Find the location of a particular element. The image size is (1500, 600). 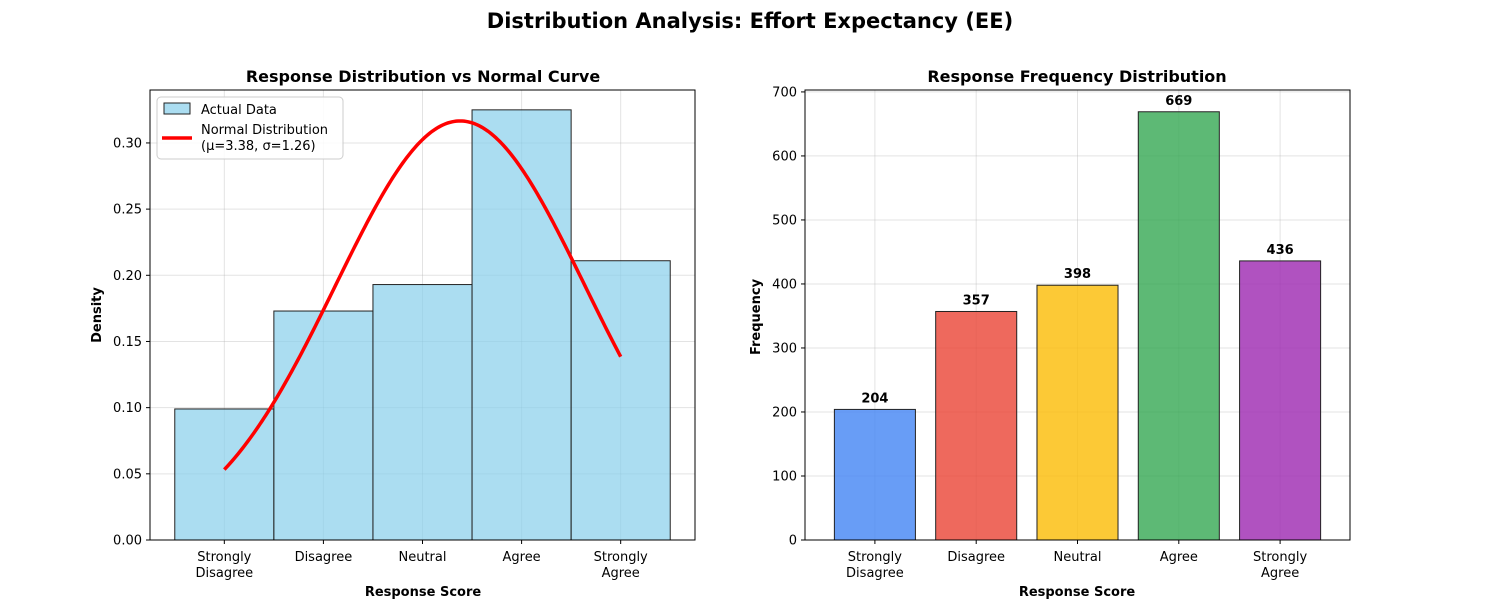

right-x-tick-label-strongly-agree: Strongly Agree is located at coordinates (1280, 565).